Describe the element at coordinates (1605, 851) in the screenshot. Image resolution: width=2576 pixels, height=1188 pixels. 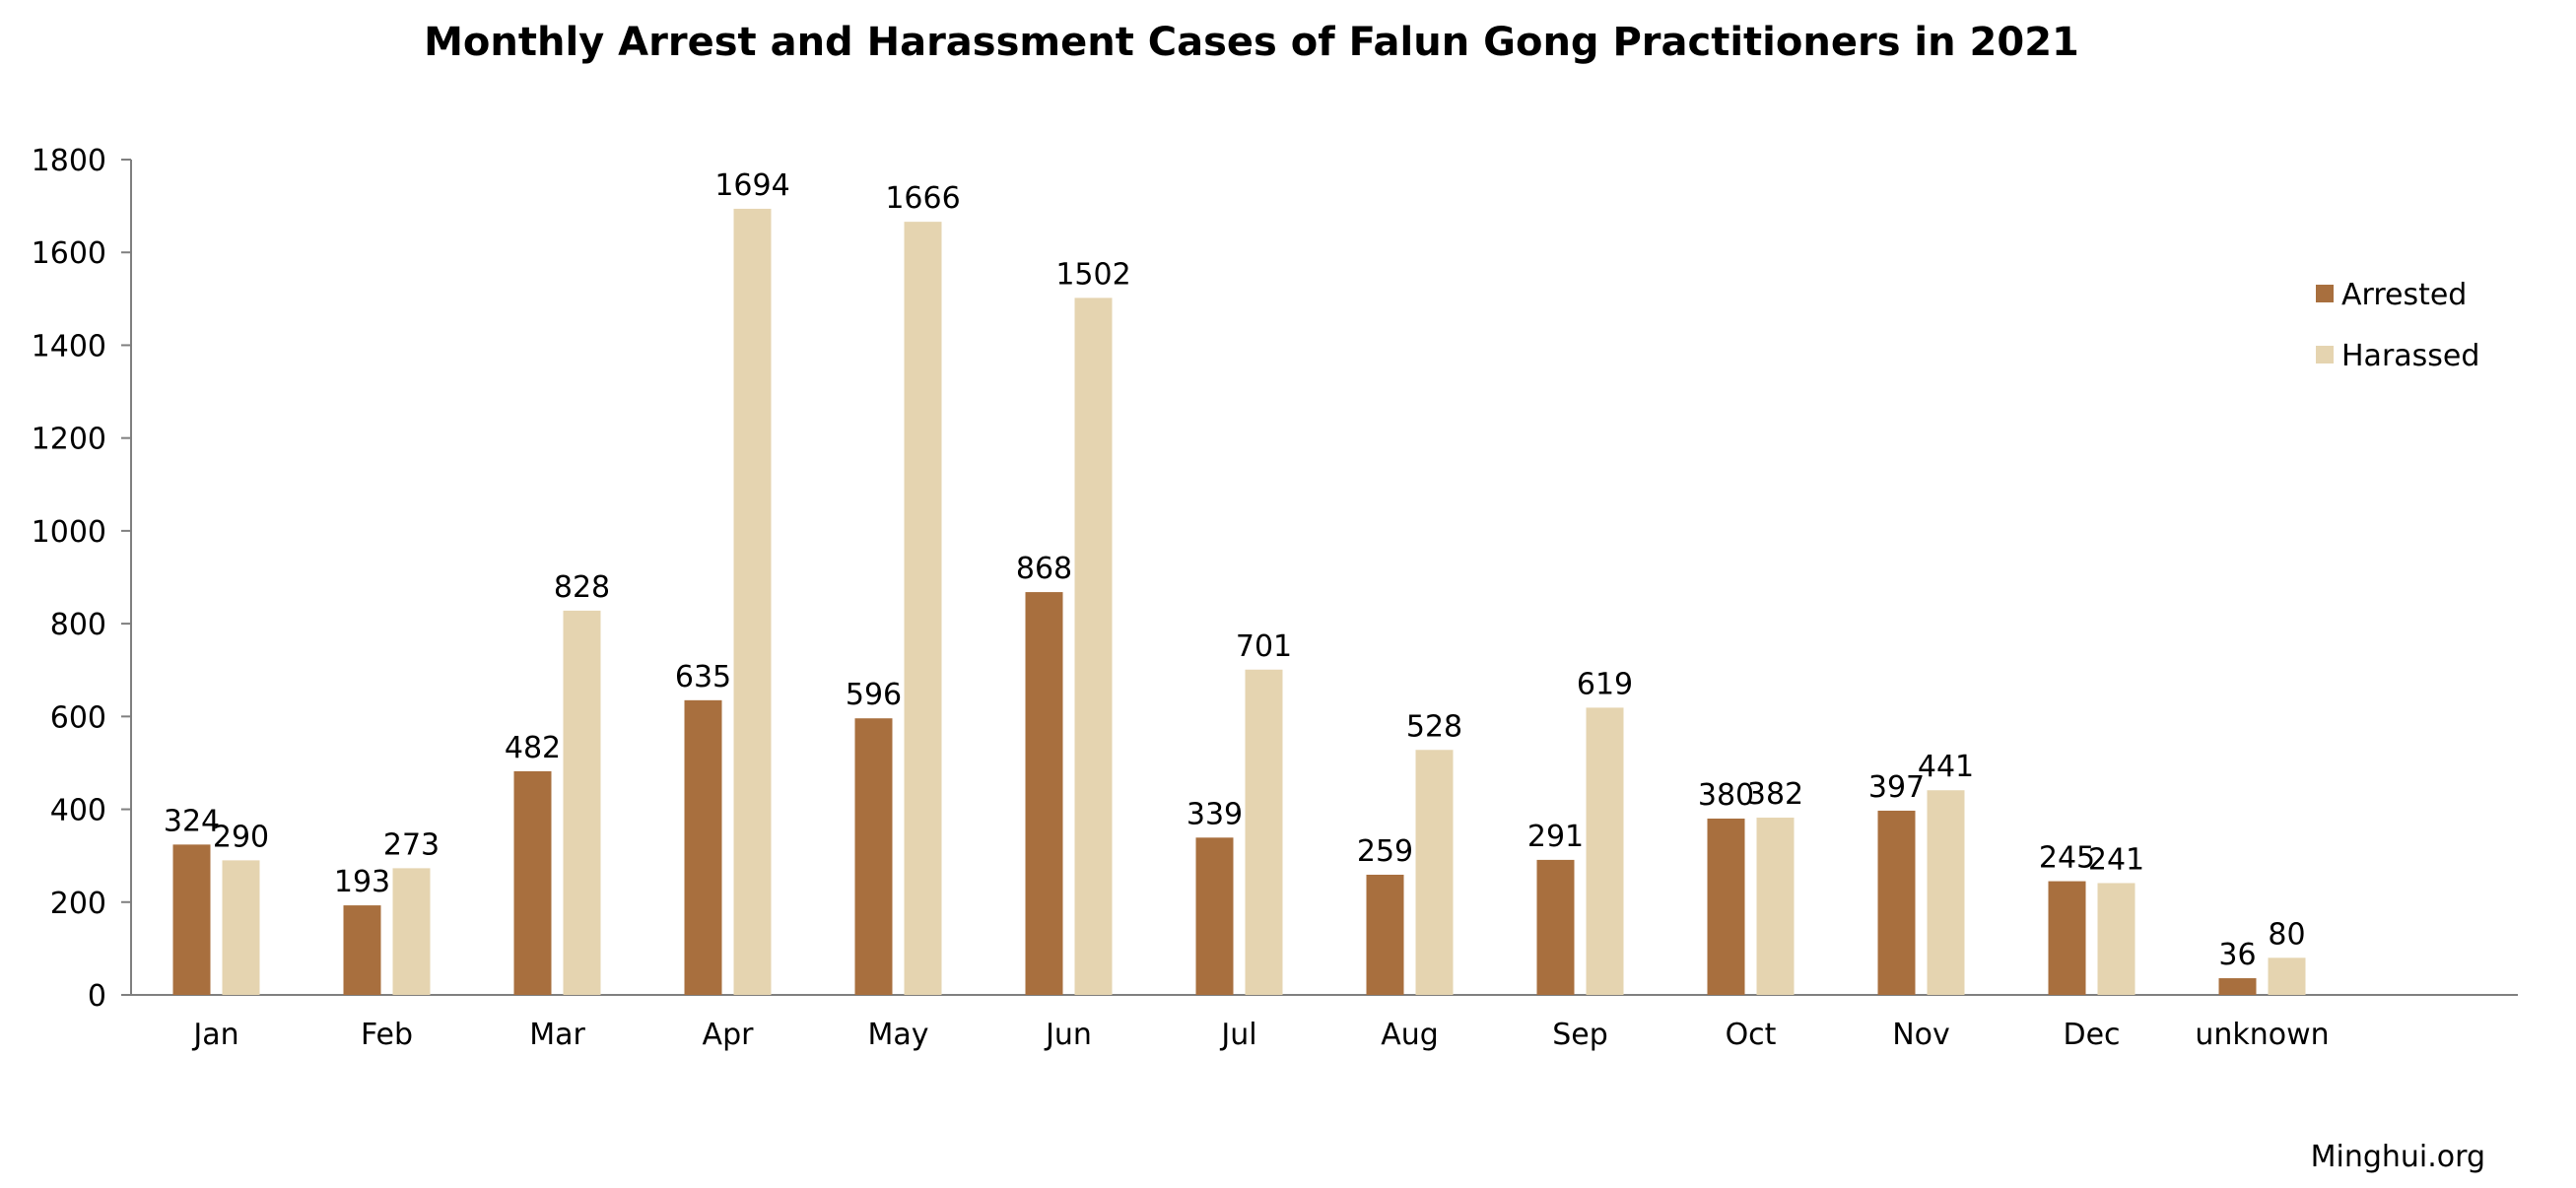
I see `bar-harassed-sep` at that location.